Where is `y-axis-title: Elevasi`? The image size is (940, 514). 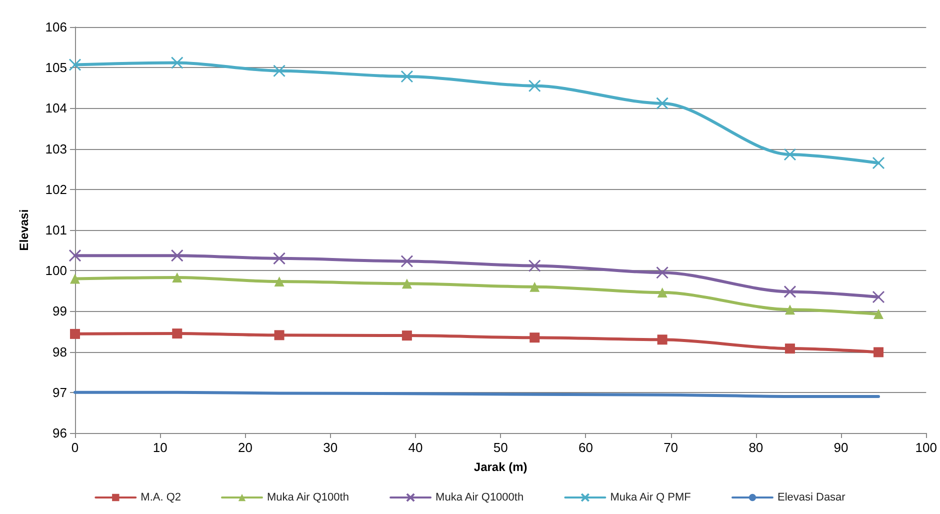 y-axis-title: Elevasi is located at coordinates (24, 230).